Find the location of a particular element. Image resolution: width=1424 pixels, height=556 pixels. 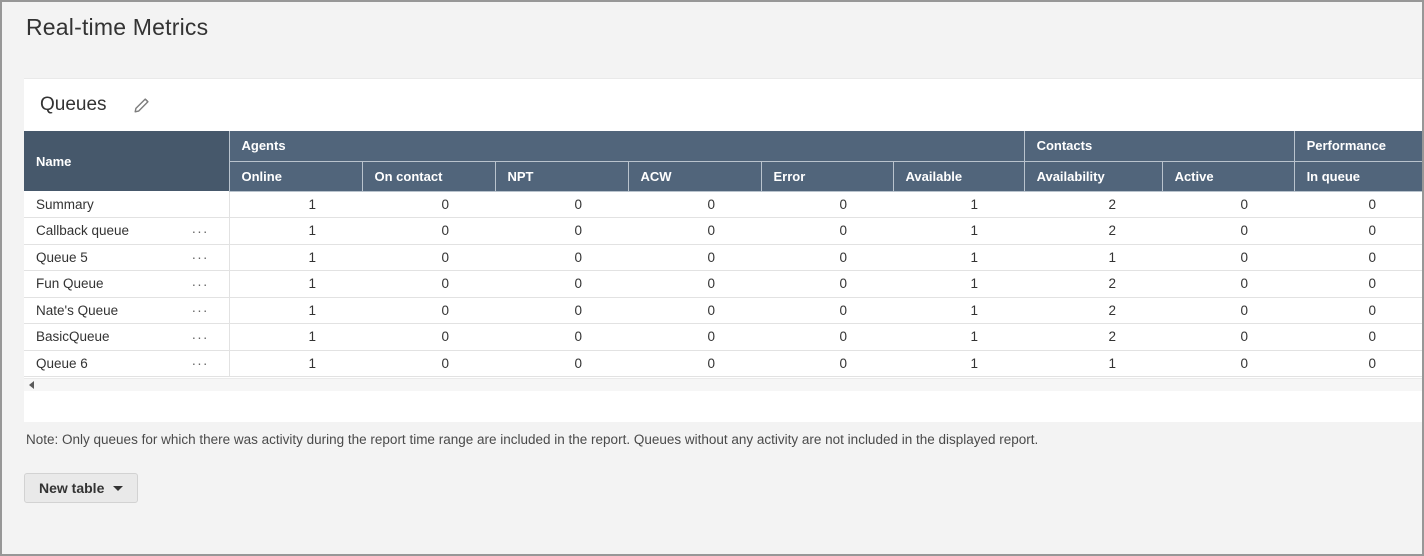

queue-name-cell: Fun Queue ··· is located at coordinates (127, 284).